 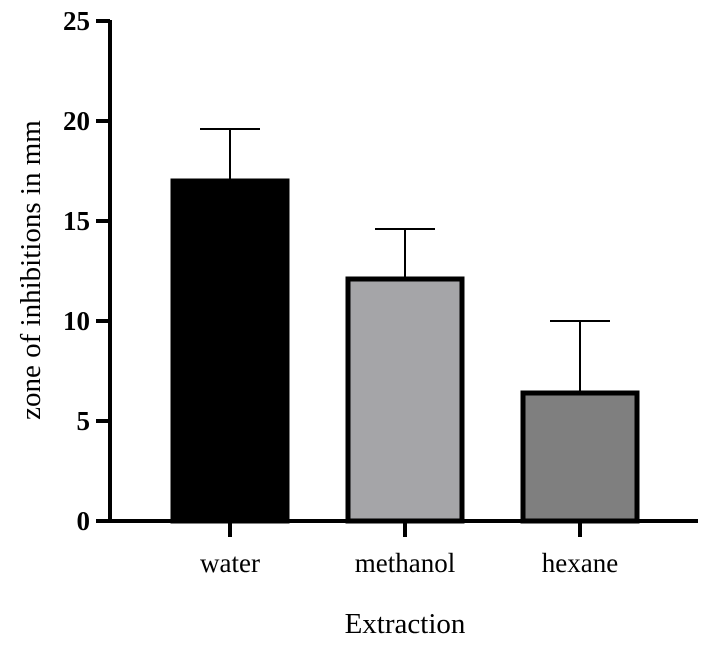 I want to click on x-tick-label-methanol: methanol, so click(x=405, y=563).